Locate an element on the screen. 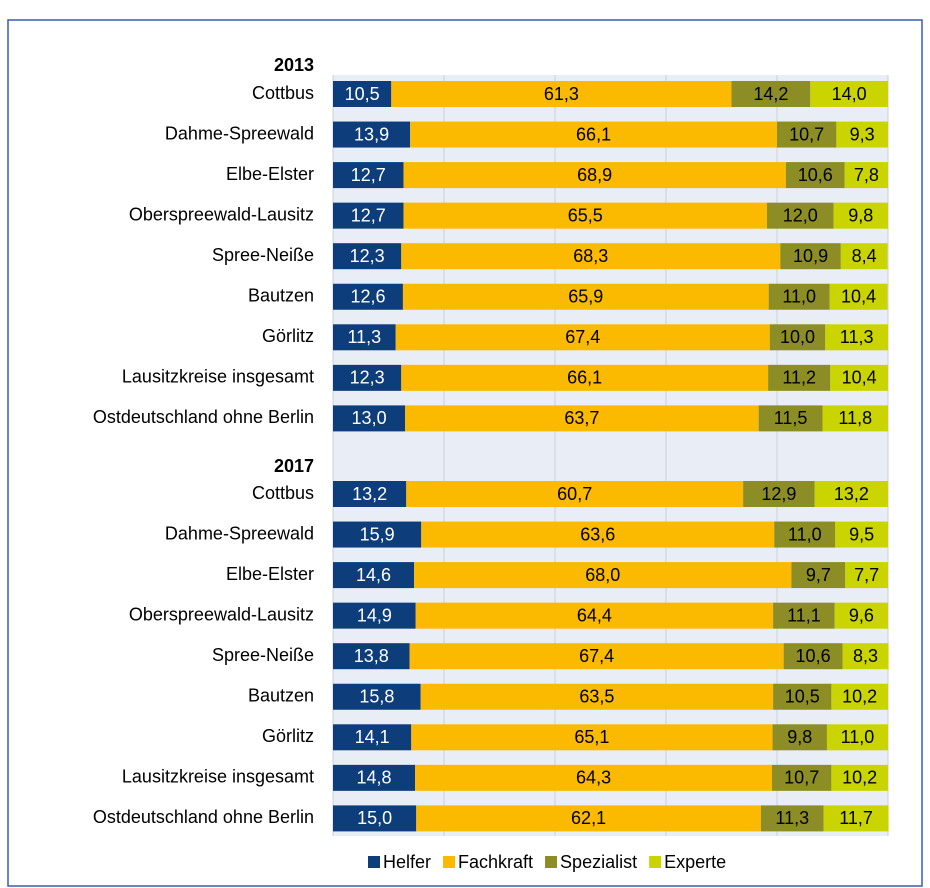  data-label: 13,8 is located at coordinates (371, 656).